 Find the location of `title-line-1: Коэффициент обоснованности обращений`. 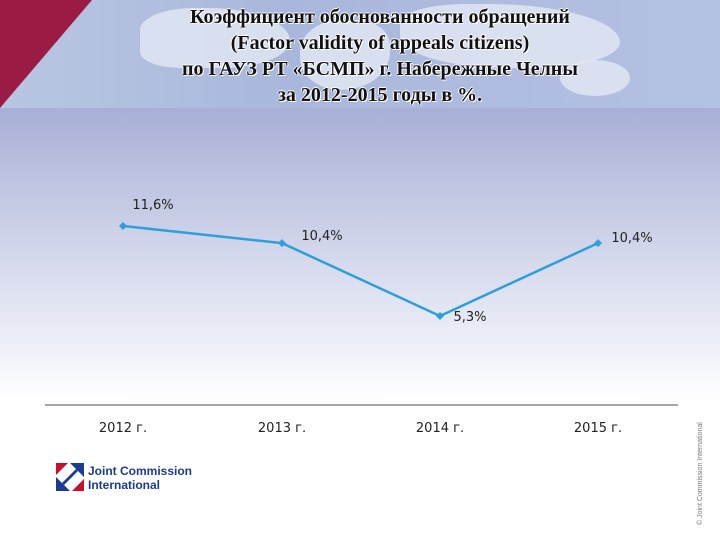

title-line-1: Коэффициент обоснованности обращений is located at coordinates (380, 17).